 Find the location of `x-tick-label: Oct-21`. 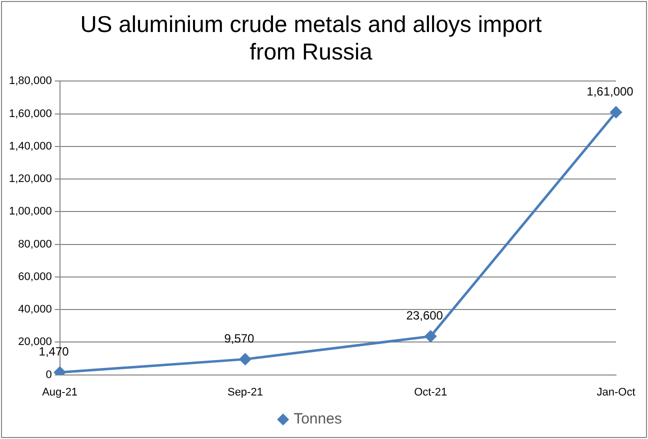

x-tick-label: Oct-21 is located at coordinates (431, 392).